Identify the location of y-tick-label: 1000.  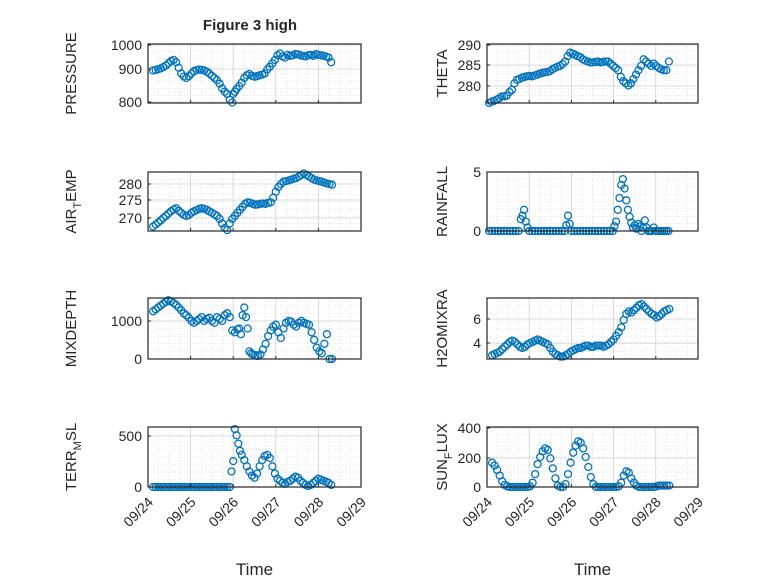
(126, 45).